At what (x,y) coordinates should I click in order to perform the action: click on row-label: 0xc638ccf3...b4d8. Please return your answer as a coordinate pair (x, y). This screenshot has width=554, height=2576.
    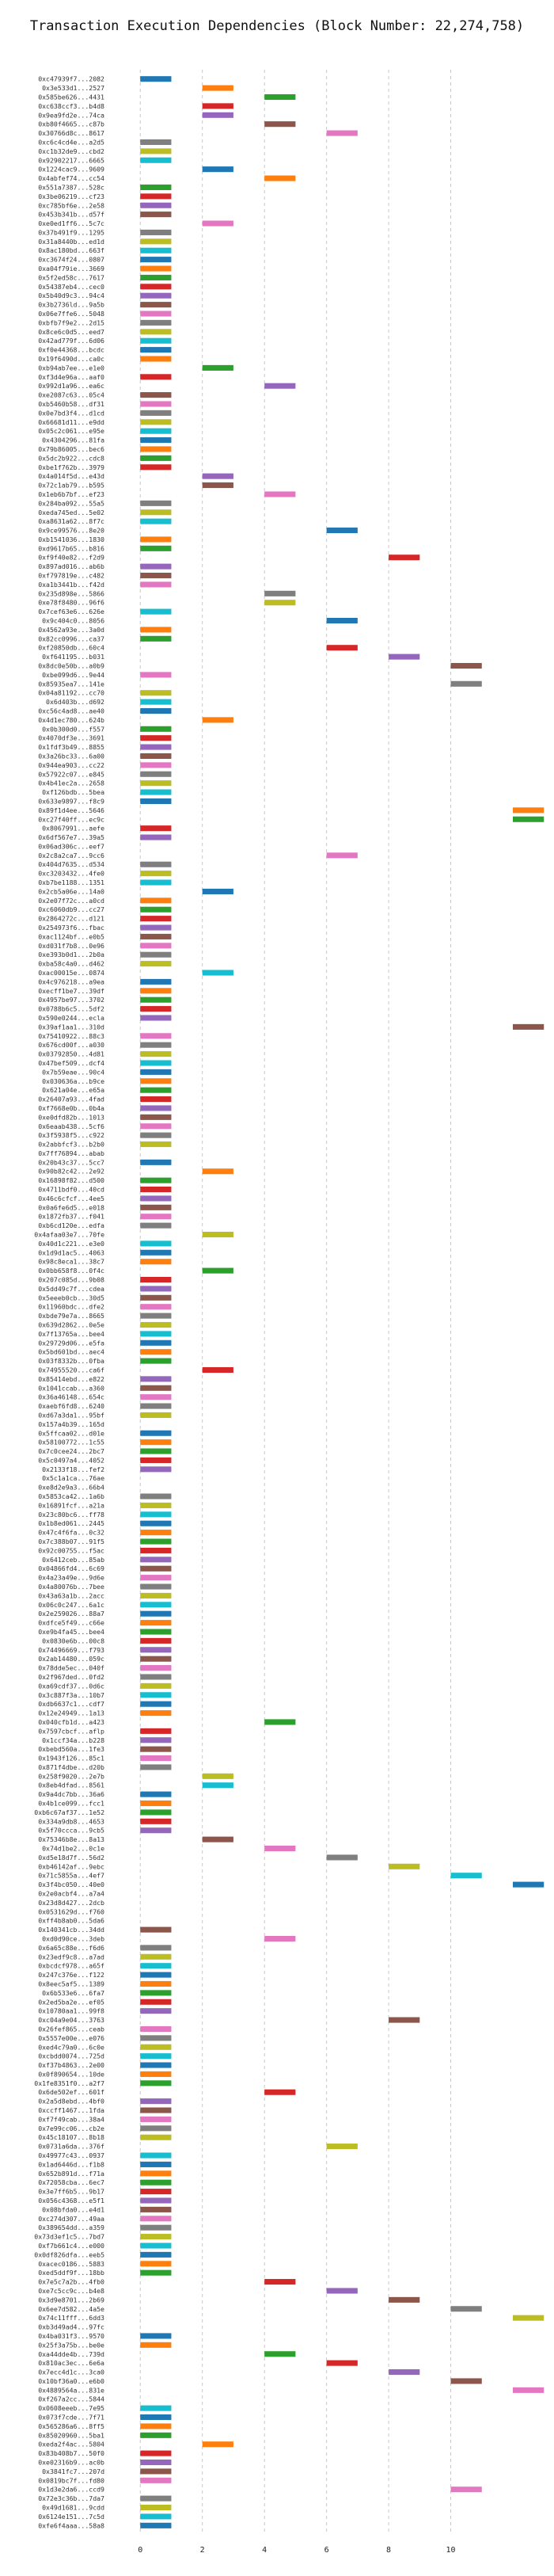
    Looking at the image, I should click on (71, 106).